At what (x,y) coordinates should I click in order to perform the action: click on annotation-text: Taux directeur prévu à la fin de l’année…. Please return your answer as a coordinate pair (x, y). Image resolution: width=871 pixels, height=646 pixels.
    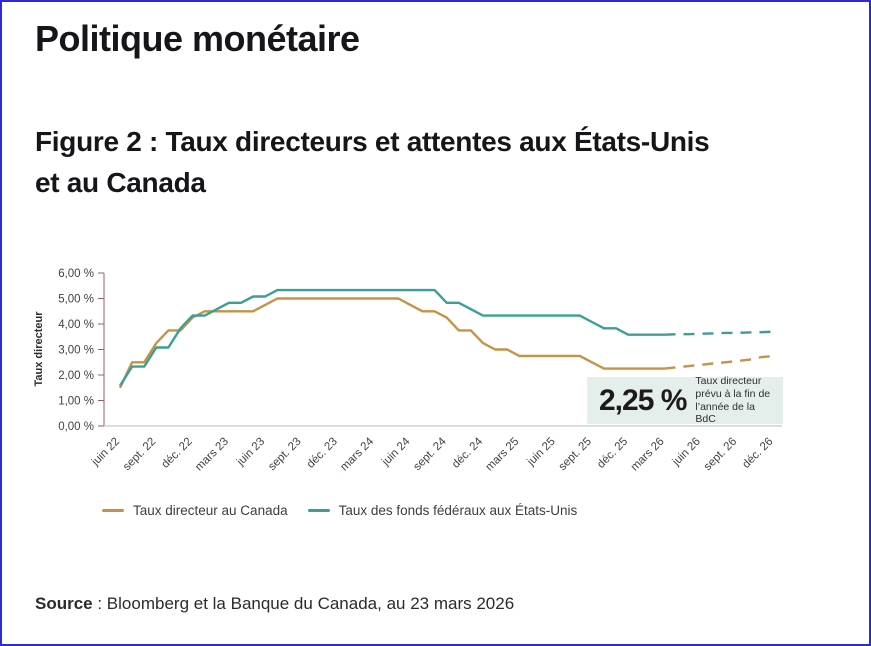
    Looking at the image, I should click on (733, 400).